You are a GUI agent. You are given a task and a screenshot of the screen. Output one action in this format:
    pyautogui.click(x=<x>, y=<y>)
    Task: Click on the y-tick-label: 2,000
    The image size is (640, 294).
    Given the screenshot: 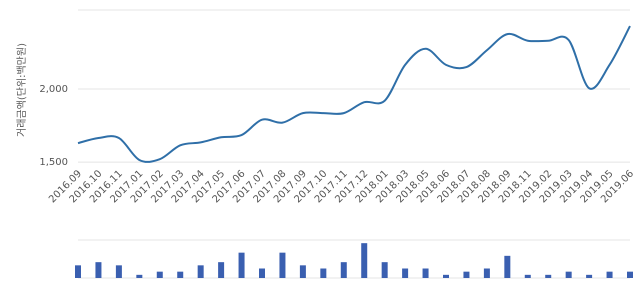 What is the action you would take?
    pyautogui.click(x=53, y=89)
    